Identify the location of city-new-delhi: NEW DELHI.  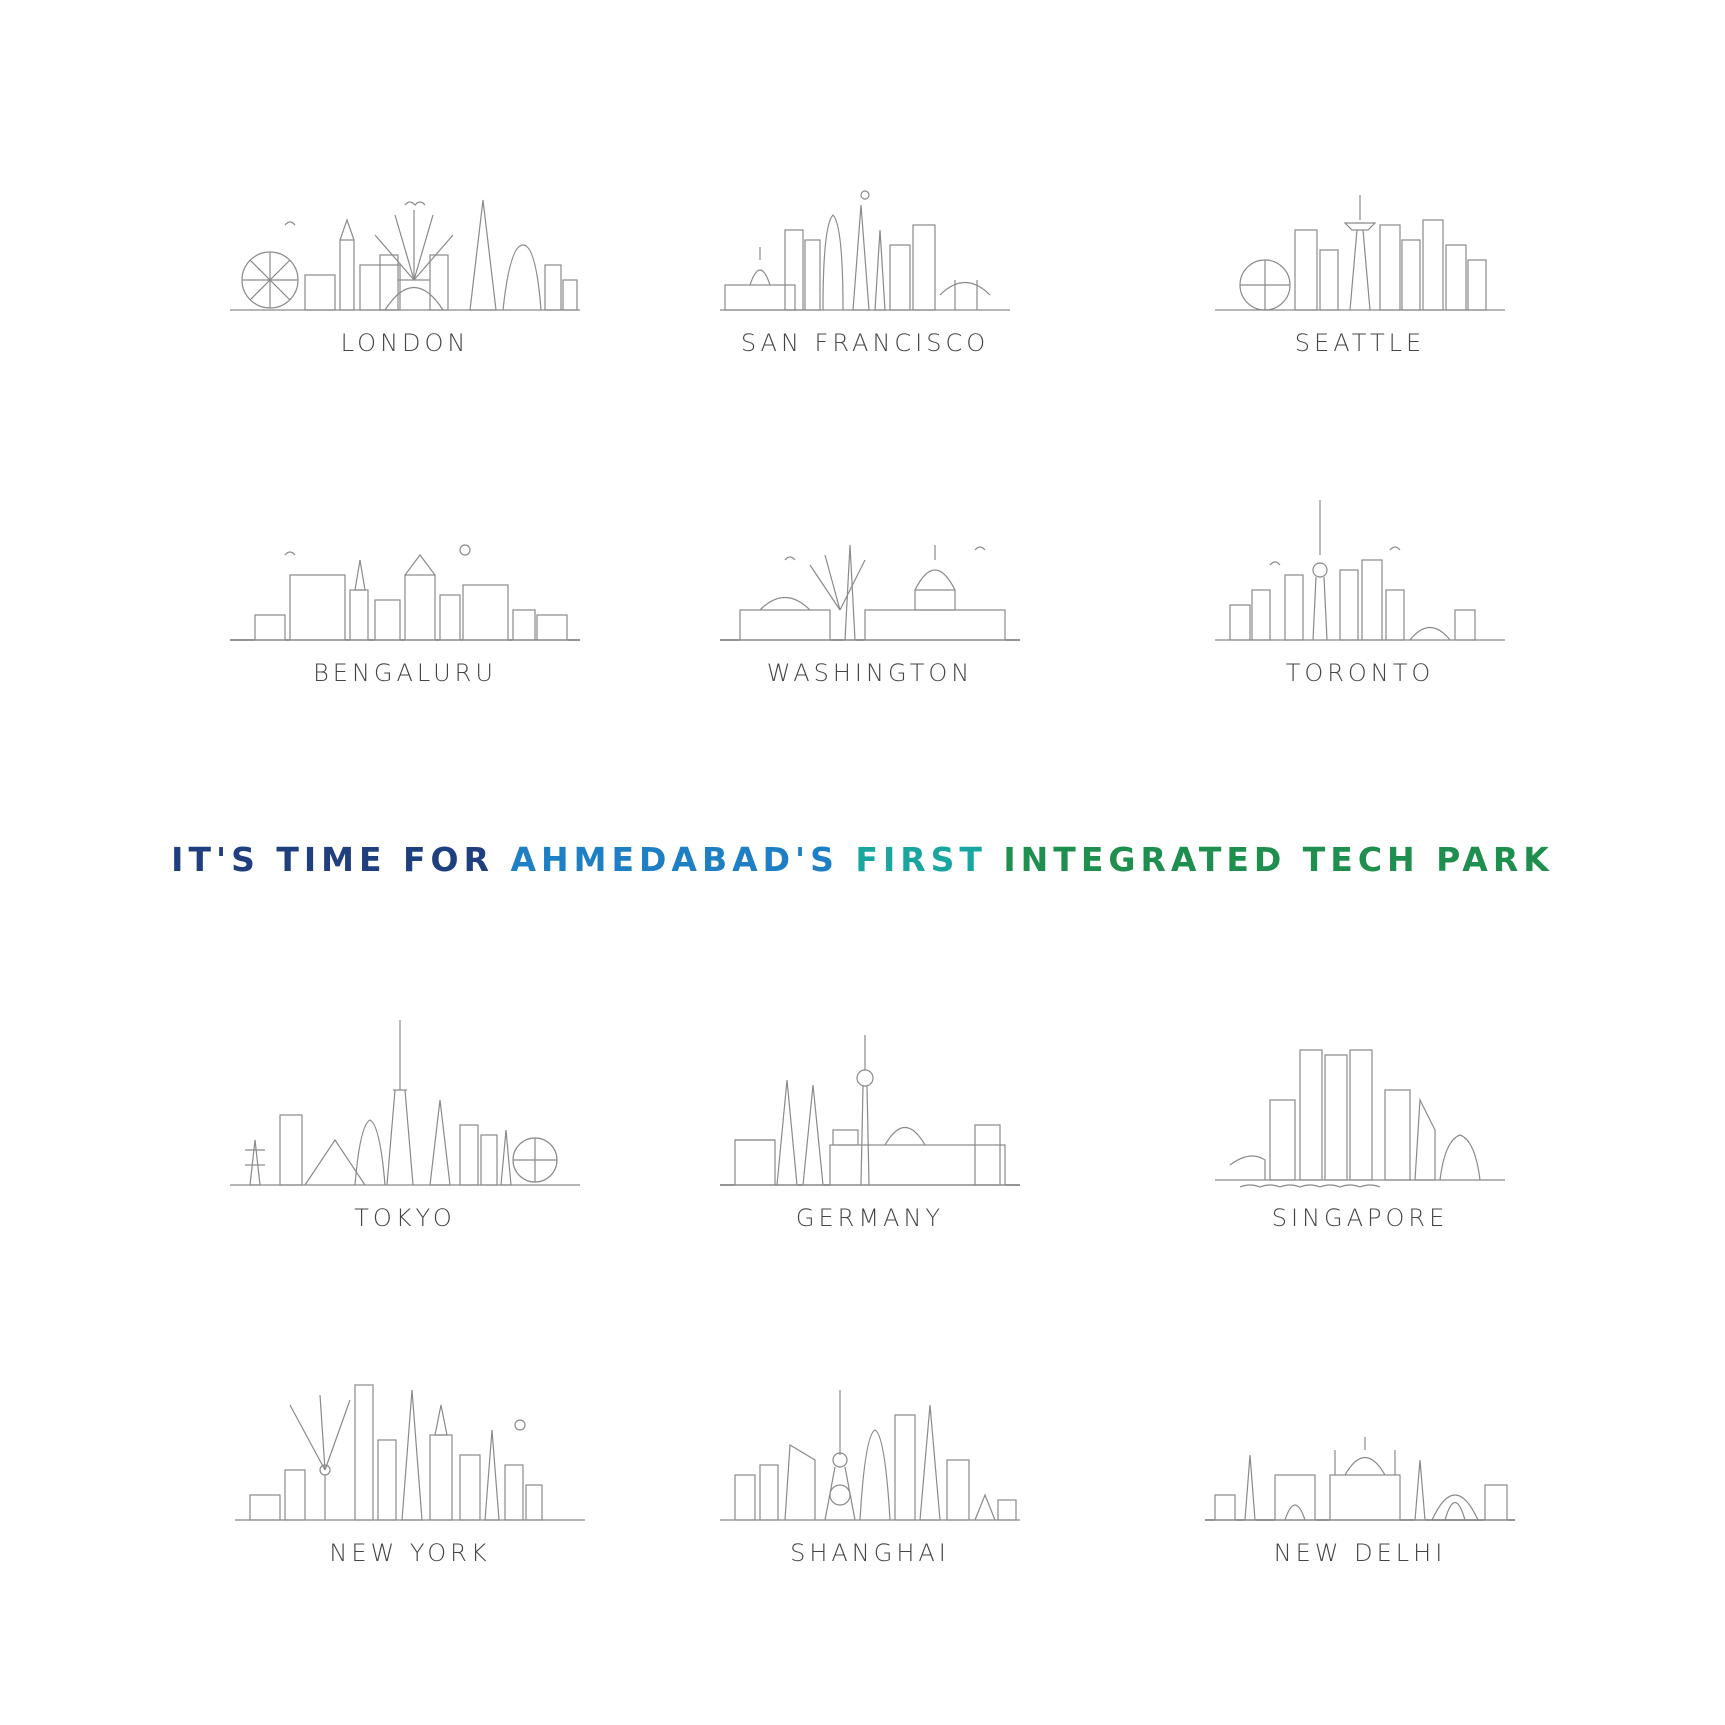
(1360, 1491).